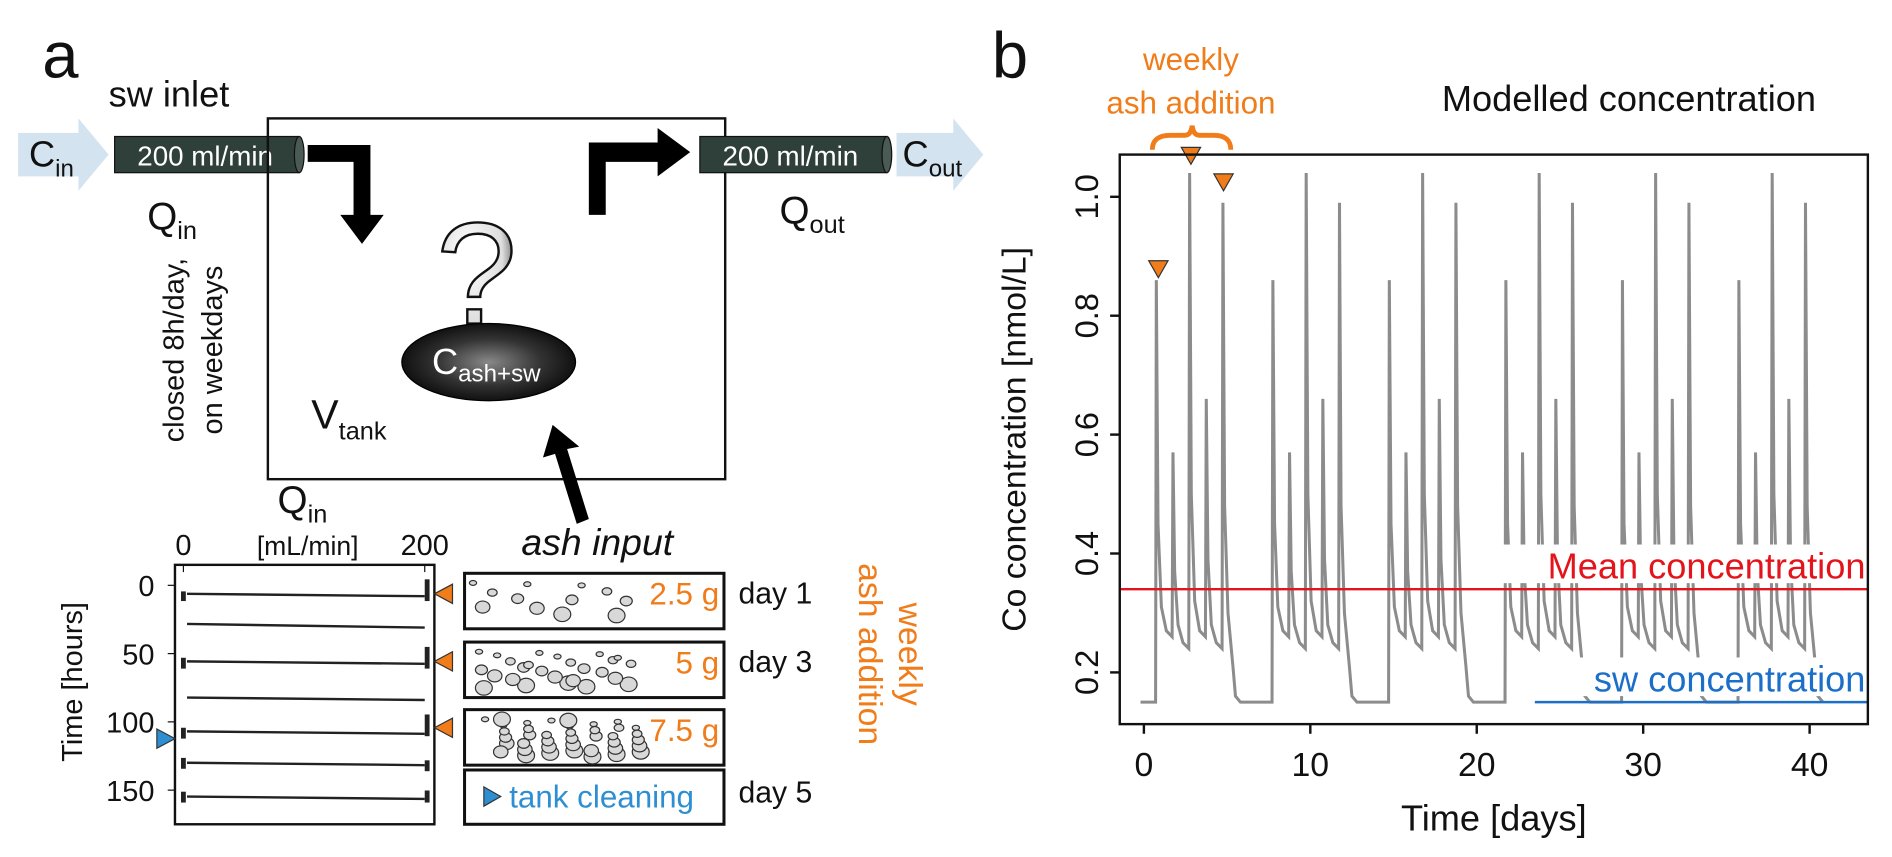  I want to click on y-tick-label: 0.6, so click(1087, 434).